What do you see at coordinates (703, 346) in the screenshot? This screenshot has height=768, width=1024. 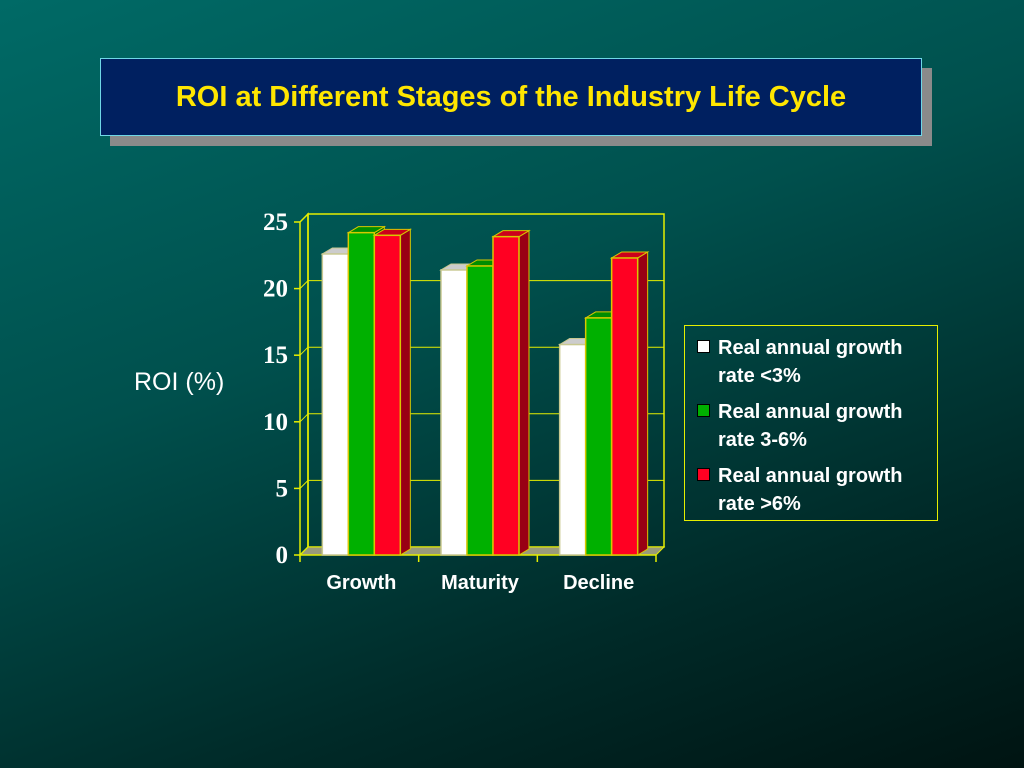 I see `legend-swatch-white` at bounding box center [703, 346].